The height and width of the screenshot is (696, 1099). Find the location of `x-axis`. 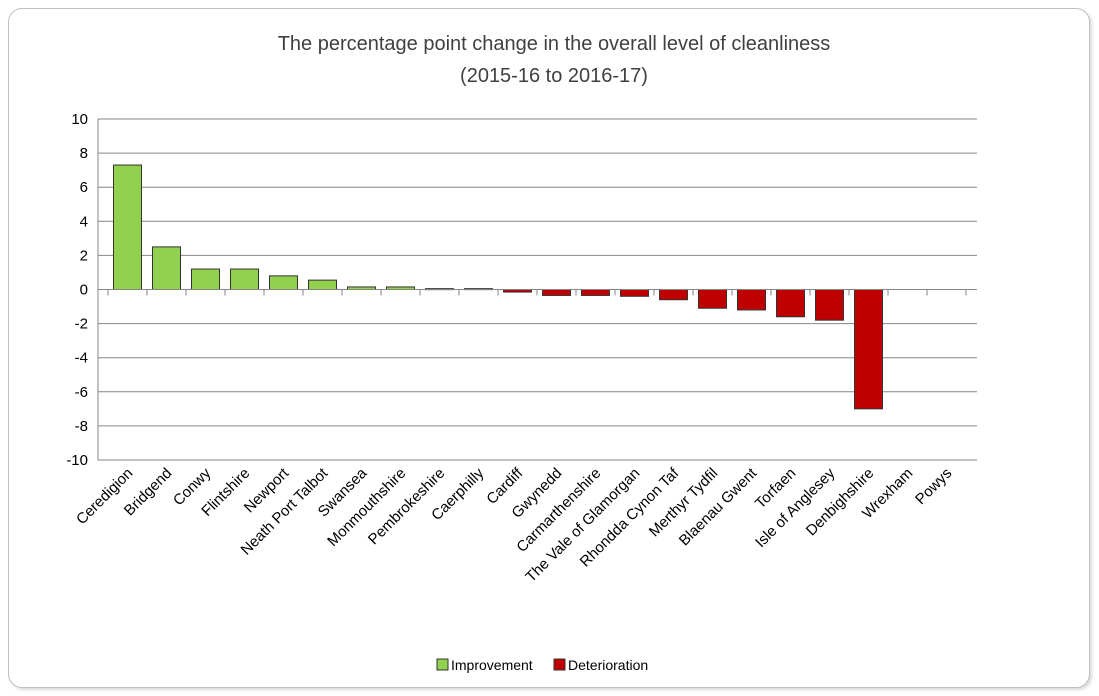

x-axis is located at coordinates (537, 292).